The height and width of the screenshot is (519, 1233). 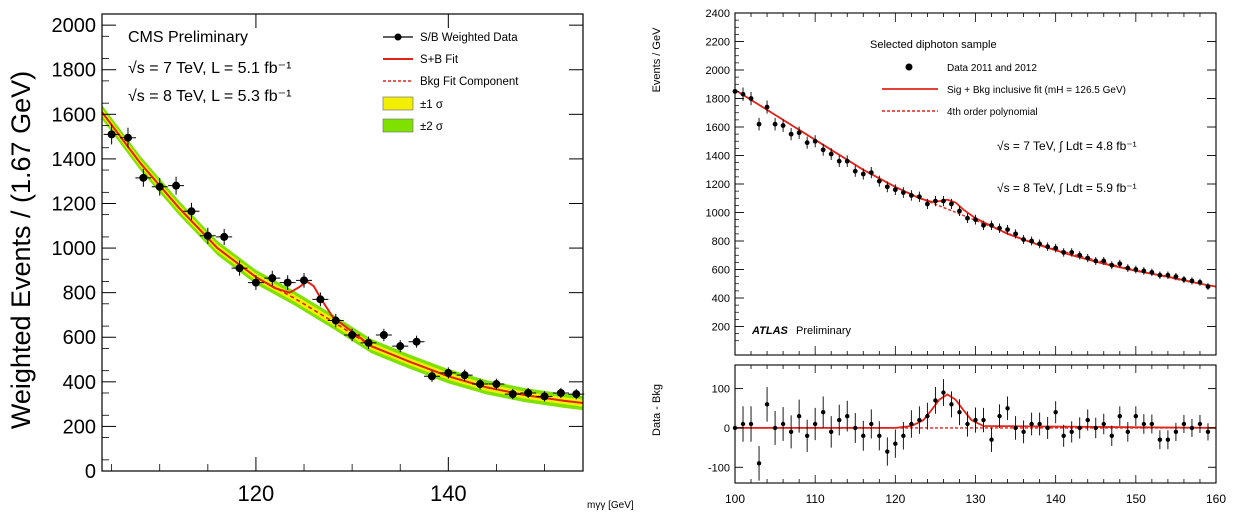 What do you see at coordinates (1056, 499) in the screenshot?
I see `atlas-x-tick-label: 140` at bounding box center [1056, 499].